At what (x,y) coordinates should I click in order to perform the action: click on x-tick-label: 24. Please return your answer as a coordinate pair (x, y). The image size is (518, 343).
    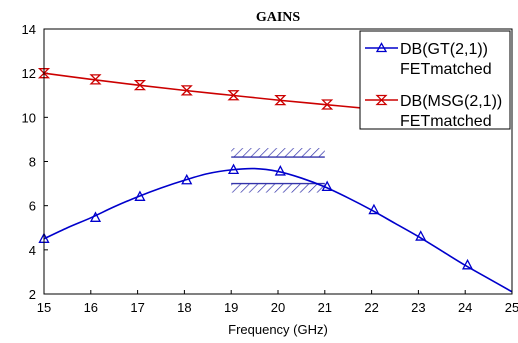
    Looking at the image, I should click on (465, 307).